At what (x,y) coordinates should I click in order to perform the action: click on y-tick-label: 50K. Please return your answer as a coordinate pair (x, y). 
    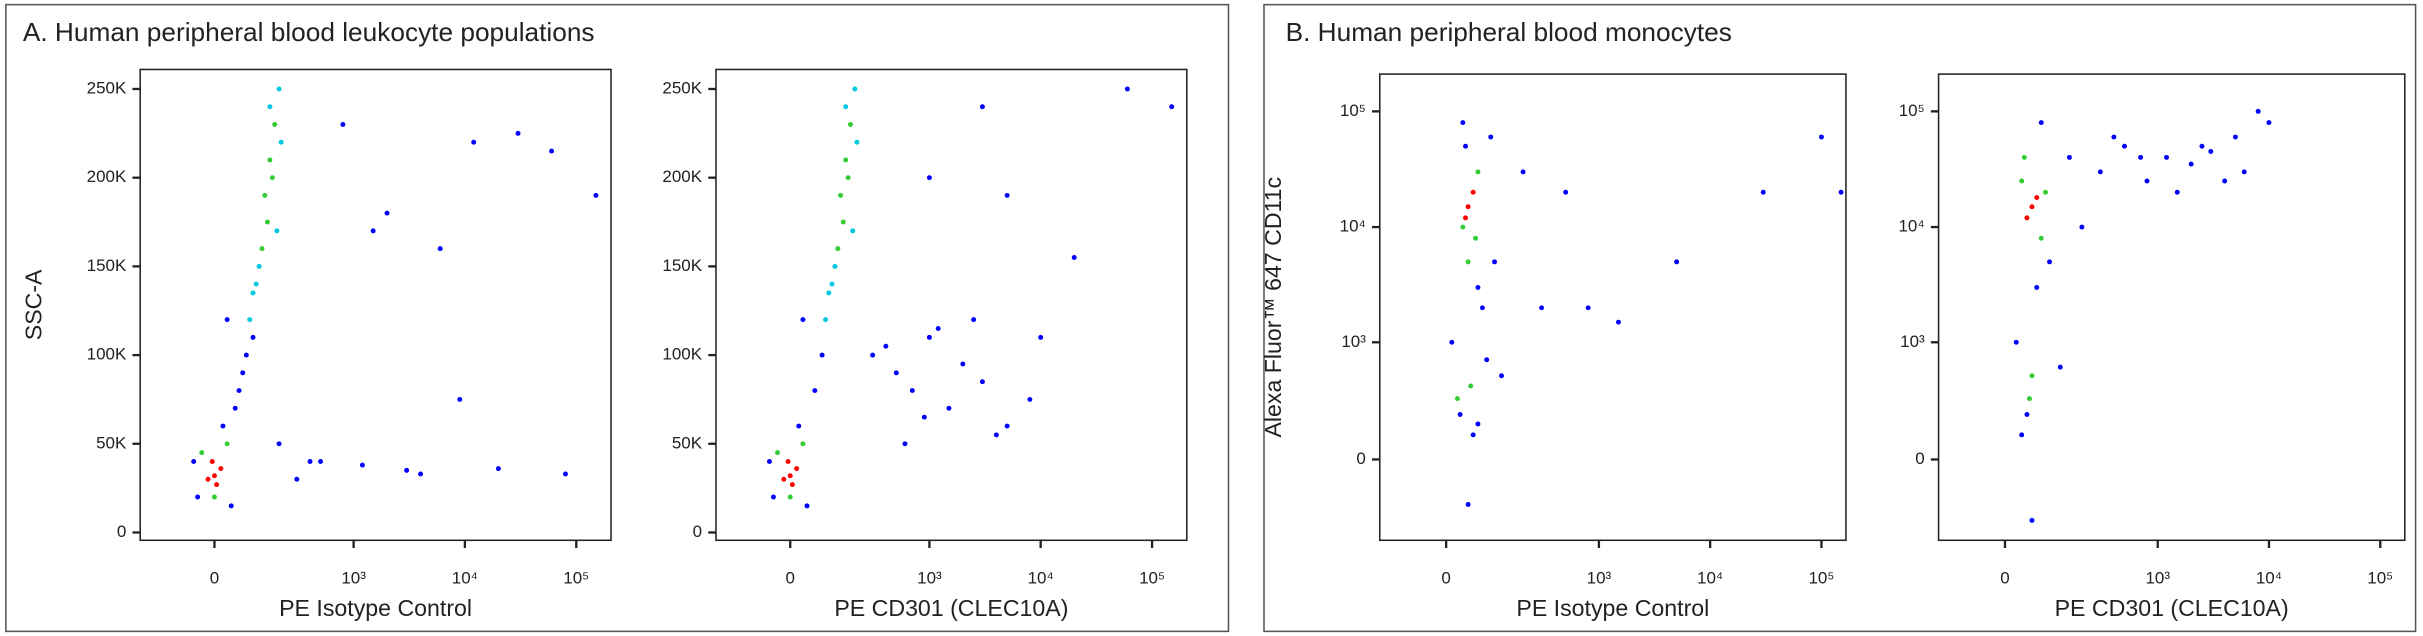
    Looking at the image, I should click on (111, 442).